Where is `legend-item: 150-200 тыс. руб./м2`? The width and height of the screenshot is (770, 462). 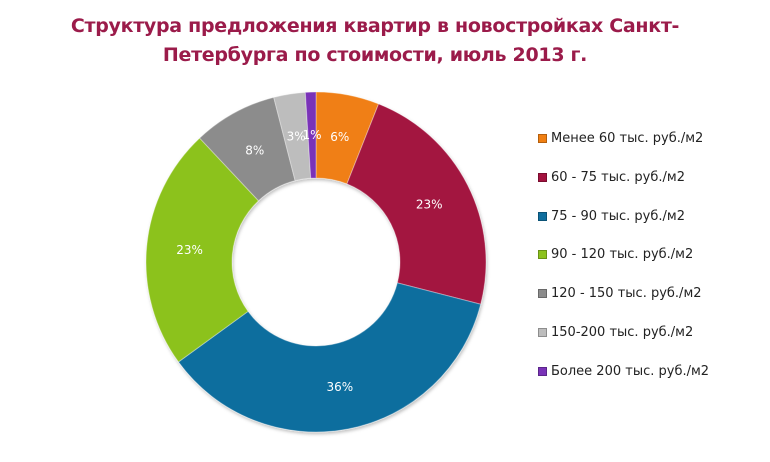 legend-item: 150-200 тыс. руб./м2 is located at coordinates (623, 344).